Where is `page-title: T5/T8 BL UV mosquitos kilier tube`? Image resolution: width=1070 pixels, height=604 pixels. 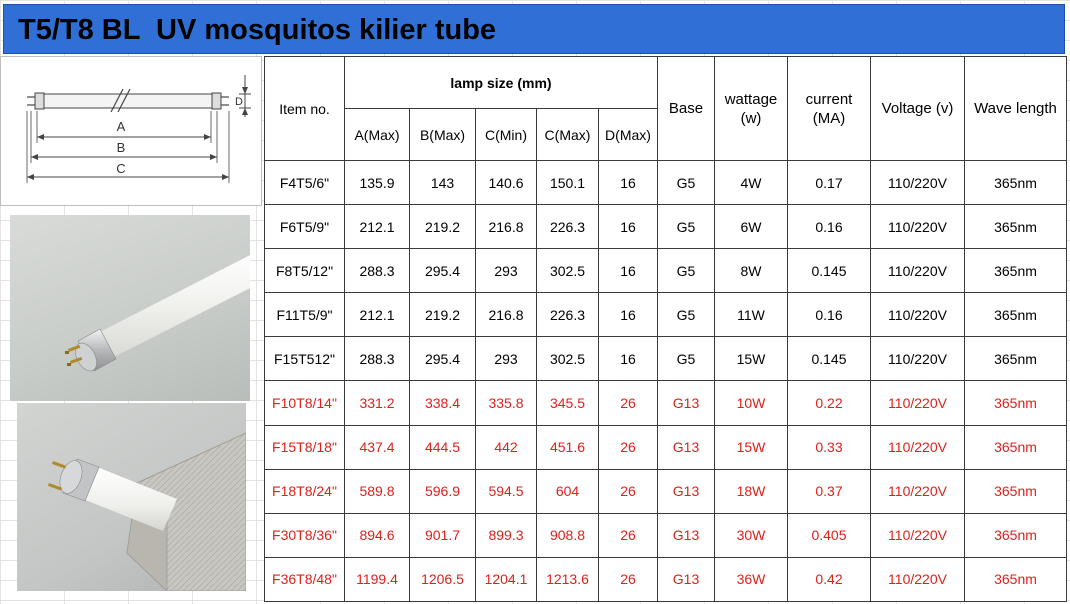 page-title: T5/T8 BL UV mosquitos kilier tube is located at coordinates (257, 30).